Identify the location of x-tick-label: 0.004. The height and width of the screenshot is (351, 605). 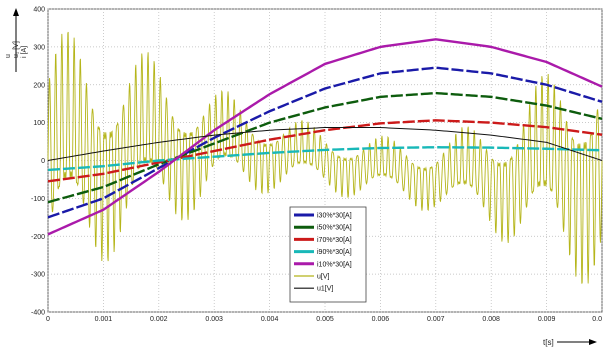
(270, 319).